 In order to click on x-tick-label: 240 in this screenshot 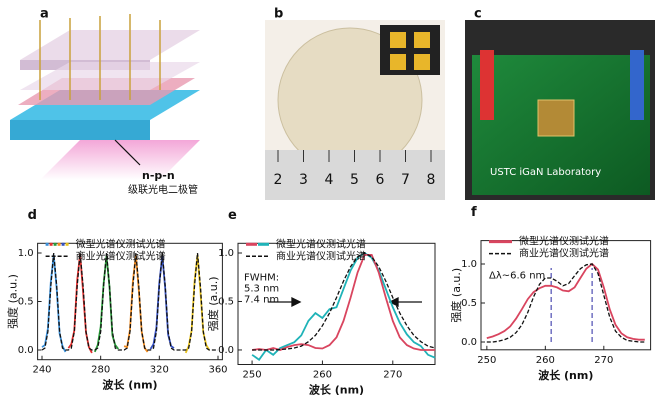, I will do `click(41, 370)`.